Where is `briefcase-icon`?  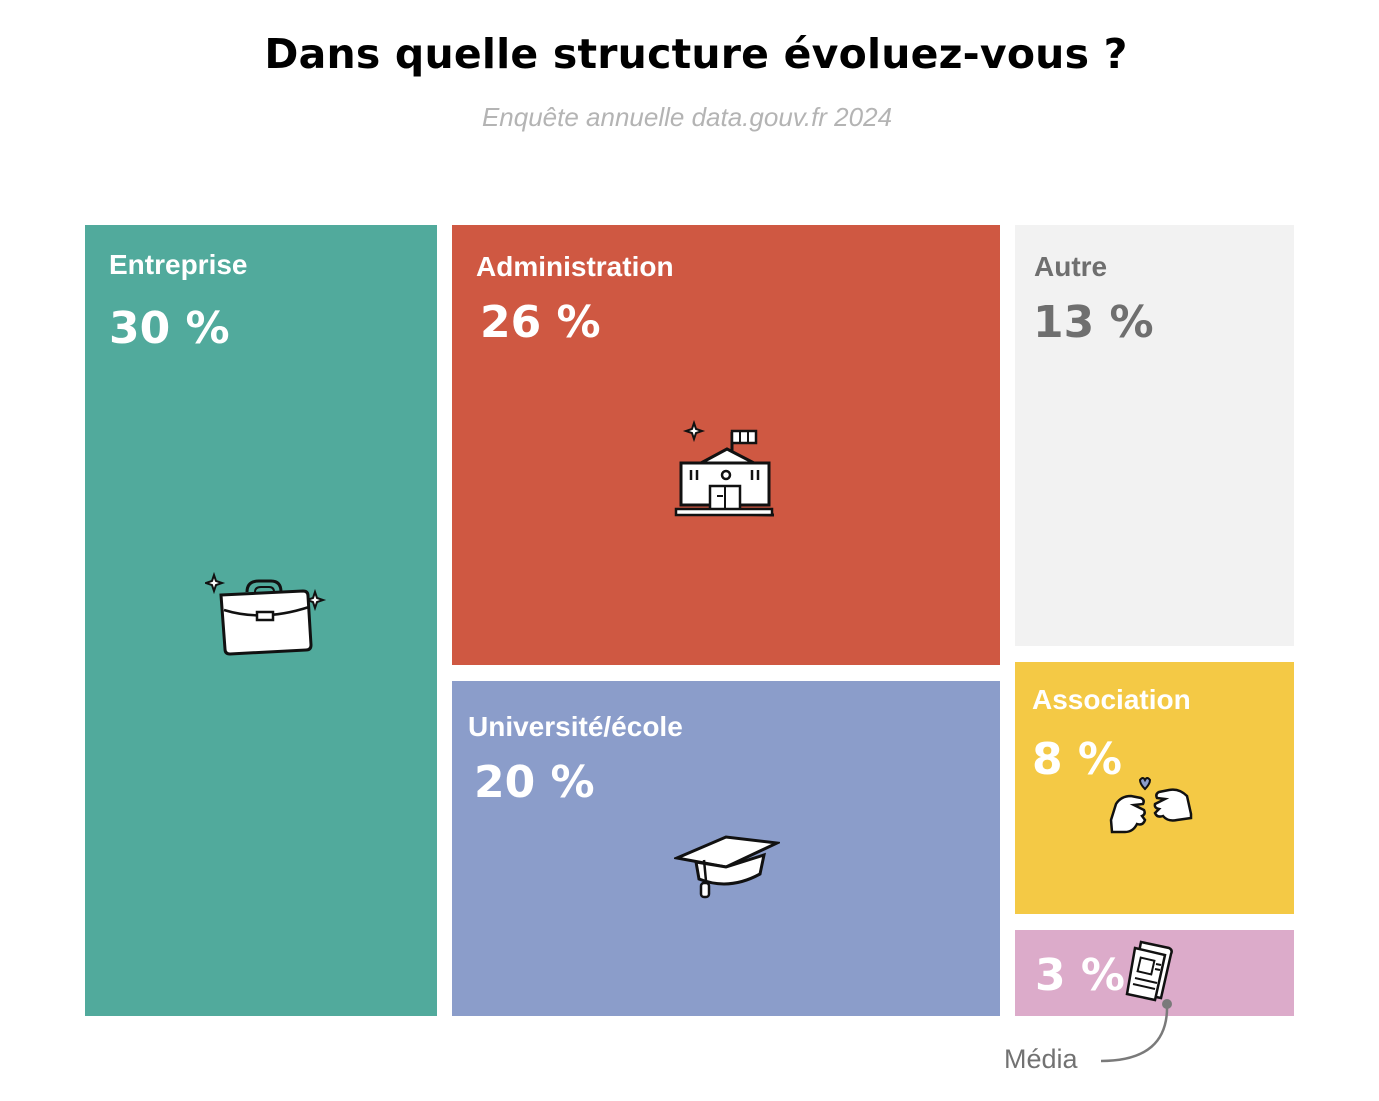
briefcase-icon is located at coordinates (266, 613).